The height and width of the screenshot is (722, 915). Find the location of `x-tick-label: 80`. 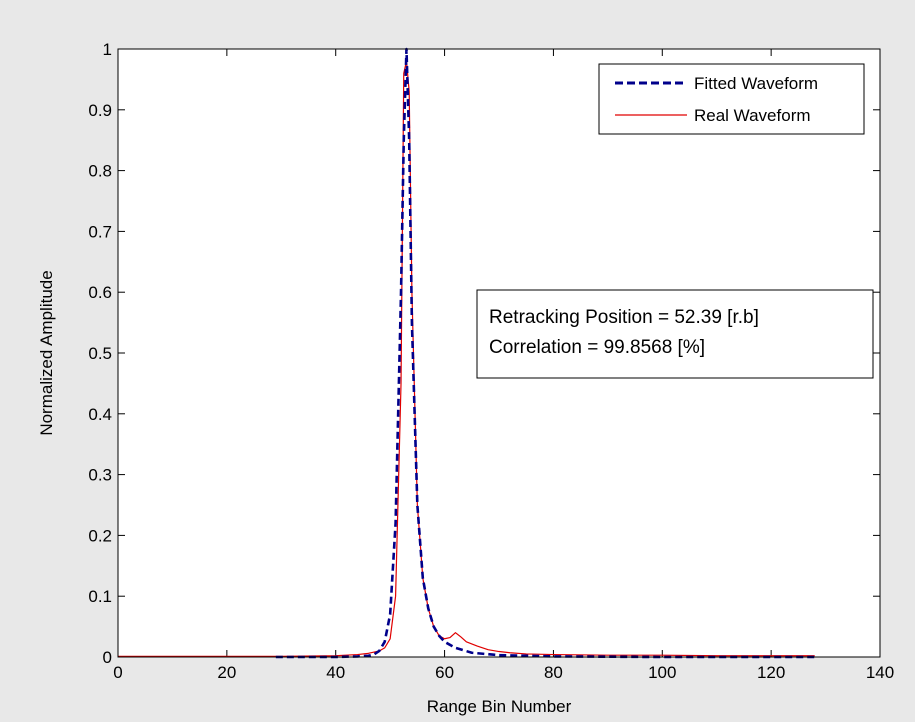

x-tick-label: 80 is located at coordinates (553, 672).